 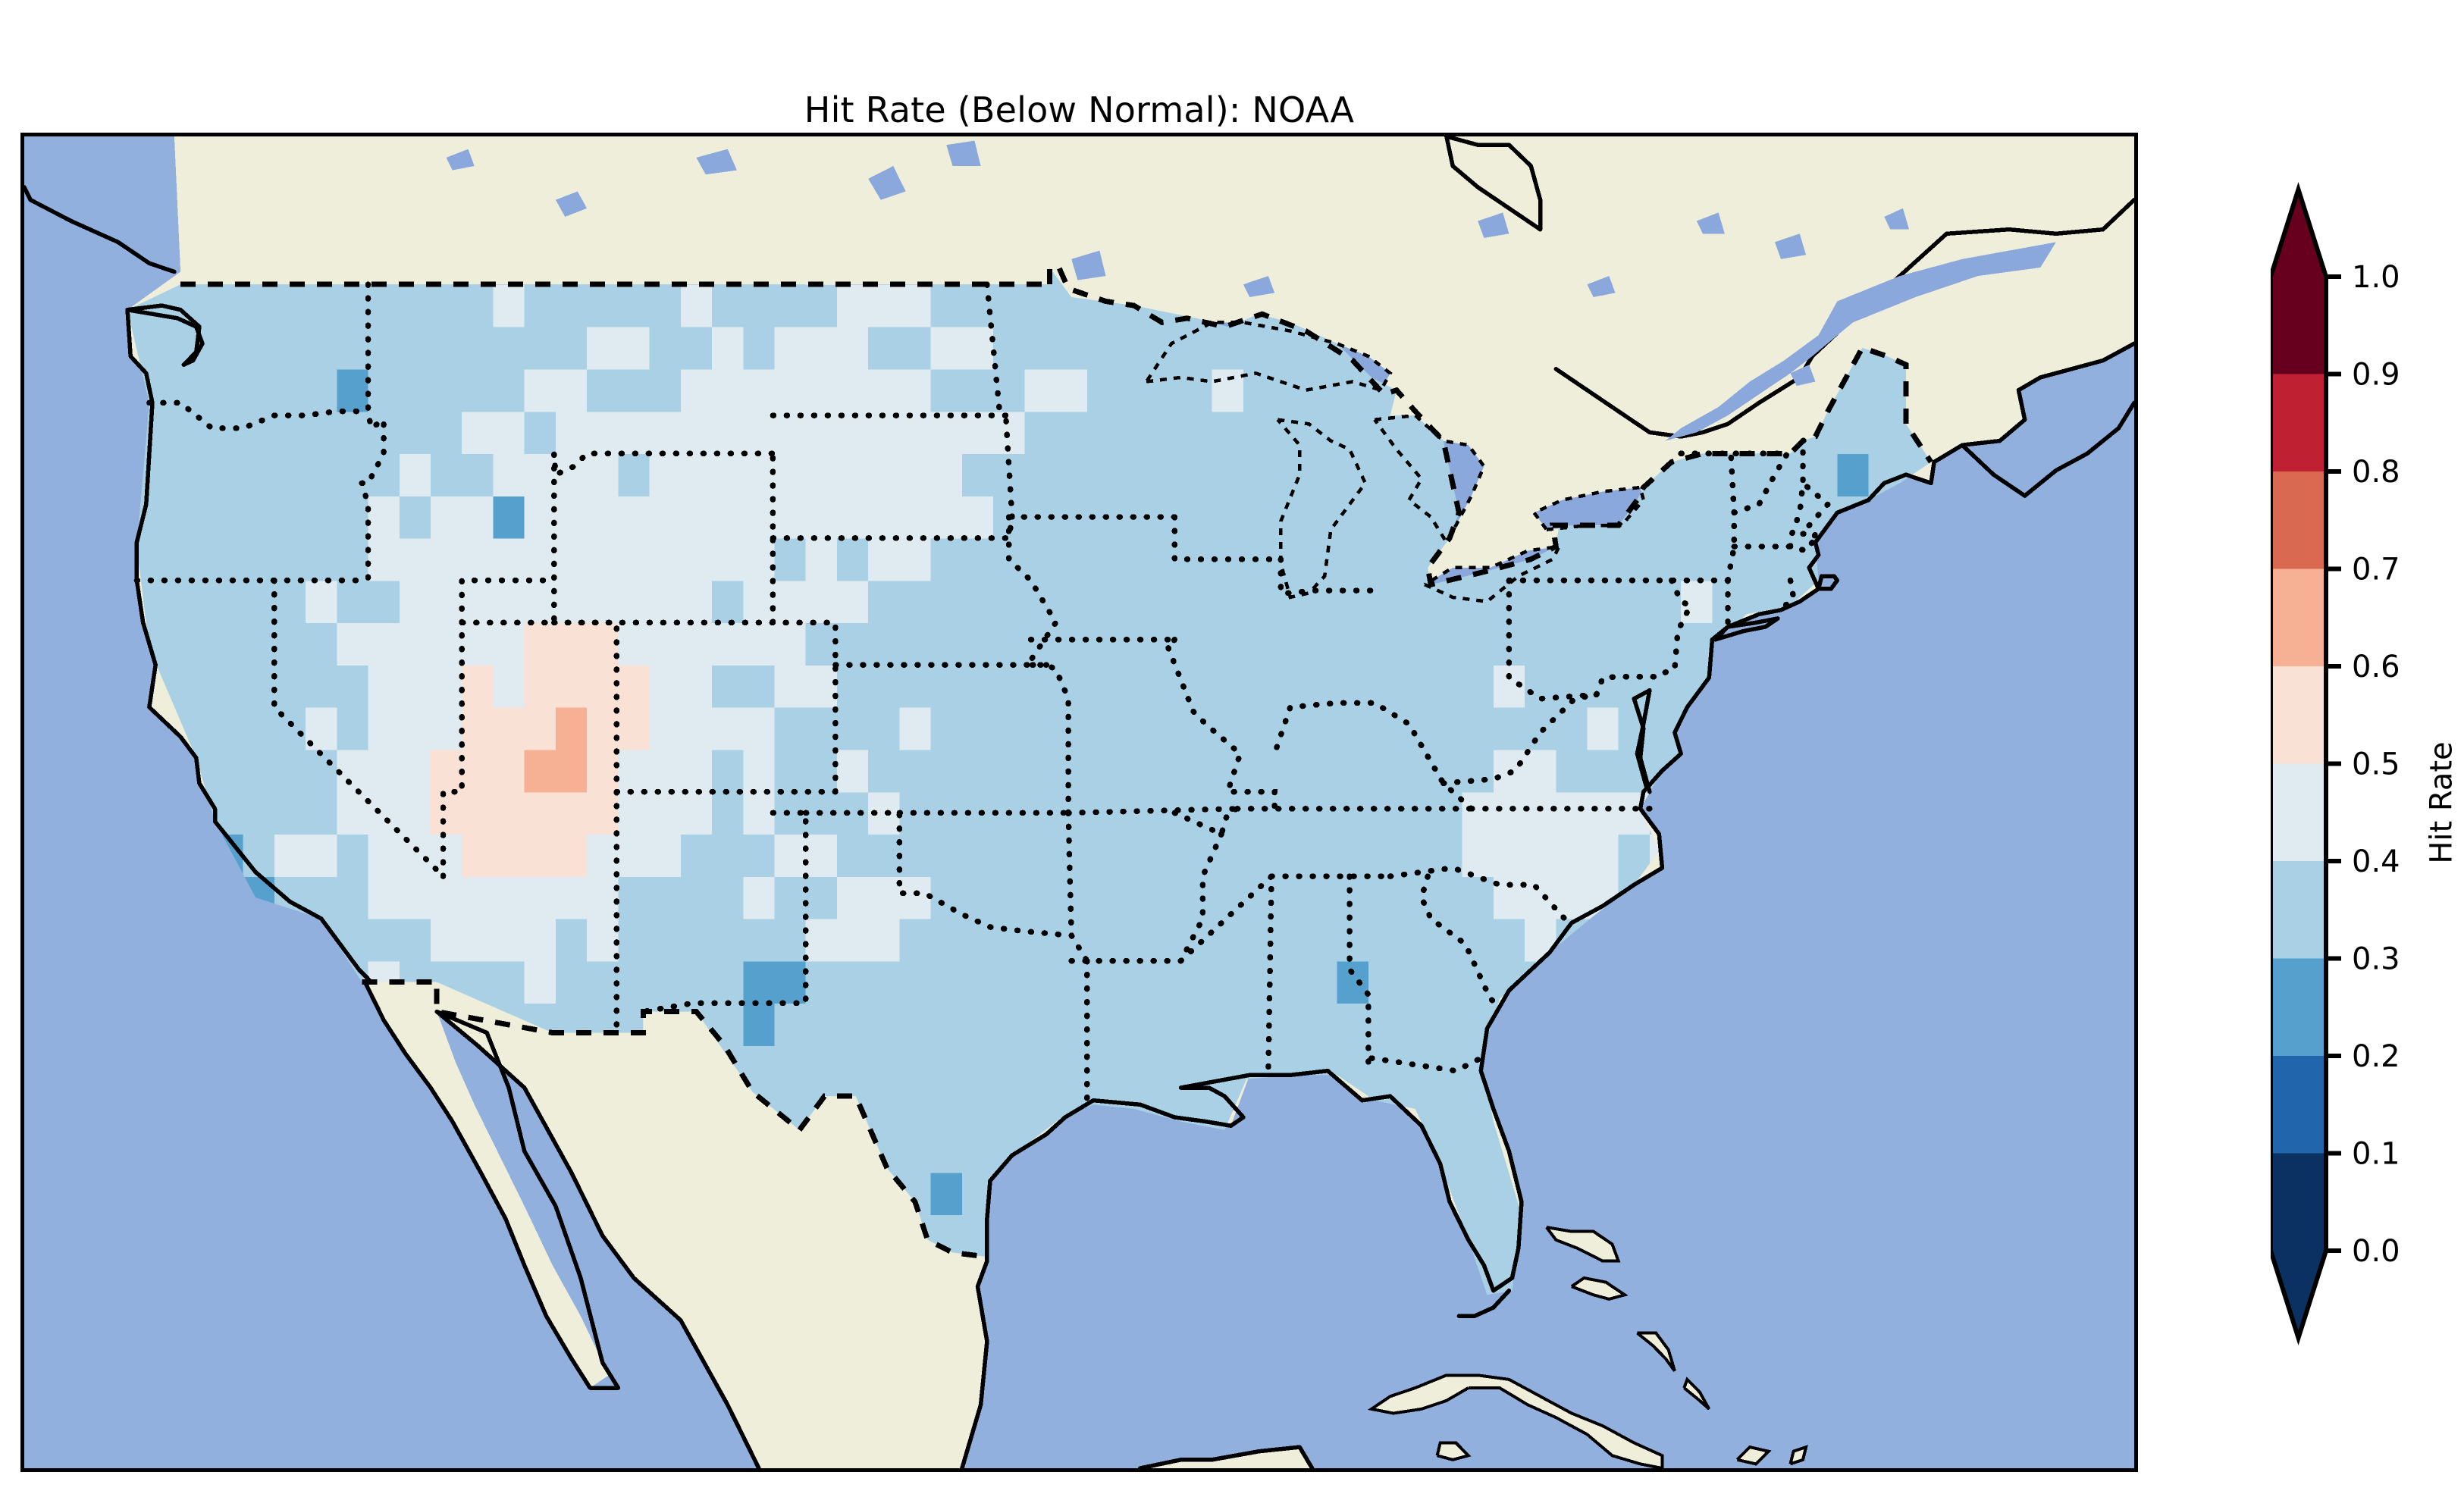 I want to click on colorbar-canvas: 0.0 0.1 0.2 0.3 0.4 0.5 0.6 0.7 0.8 0.9 1.0, so click(x=2347, y=802).